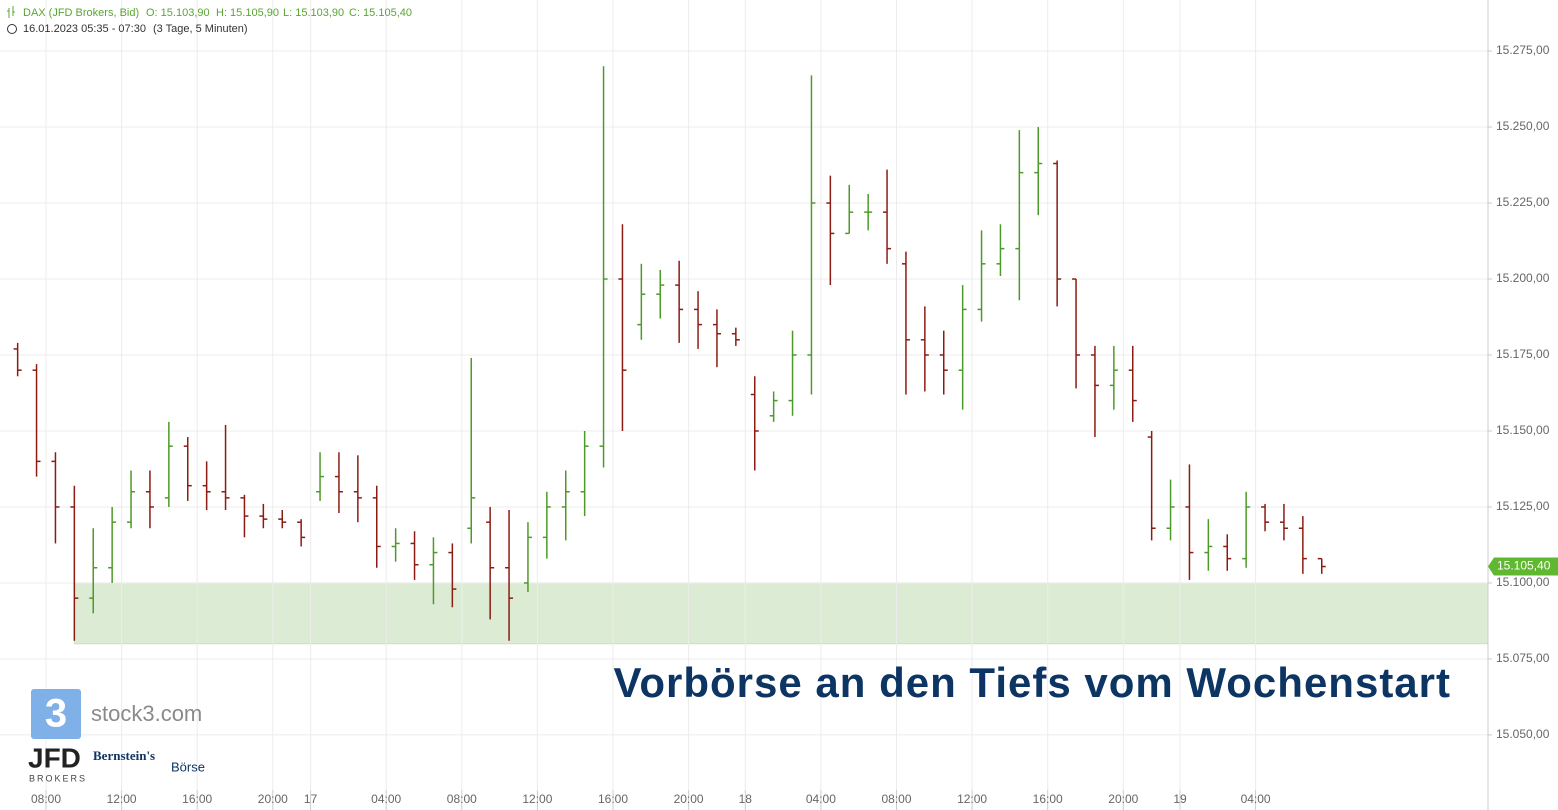  What do you see at coordinates (58, 778) in the screenshot?
I see `jfd-sub: BROKERS` at bounding box center [58, 778].